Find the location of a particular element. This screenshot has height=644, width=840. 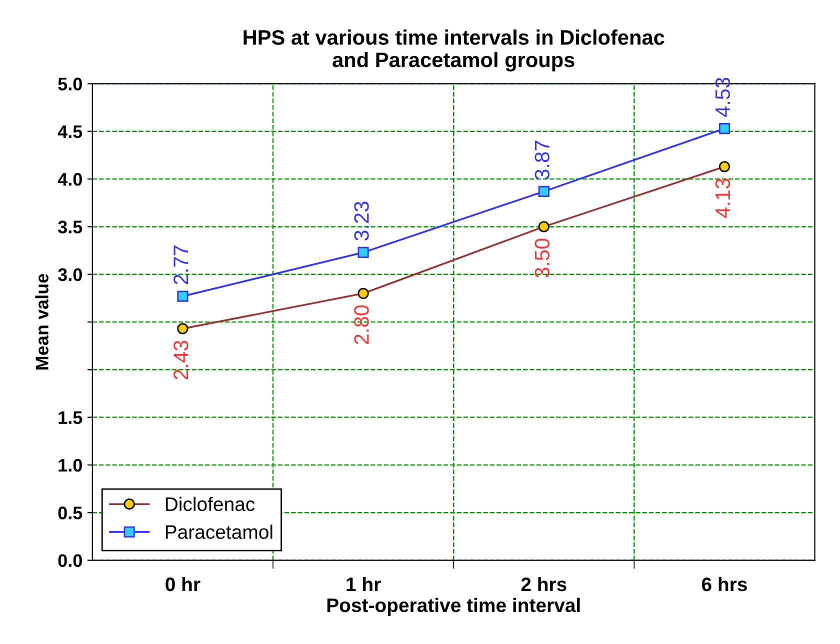

legend-label: Paracetamol is located at coordinates (219, 531).